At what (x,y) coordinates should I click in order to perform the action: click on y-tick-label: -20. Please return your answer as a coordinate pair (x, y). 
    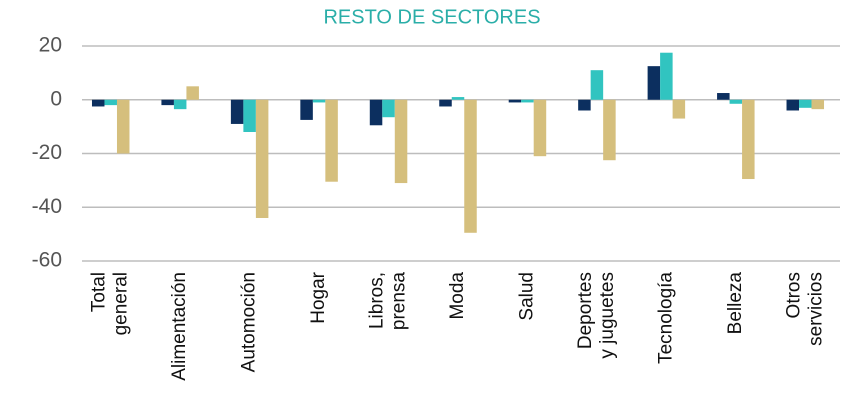
    Looking at the image, I should click on (47, 152).